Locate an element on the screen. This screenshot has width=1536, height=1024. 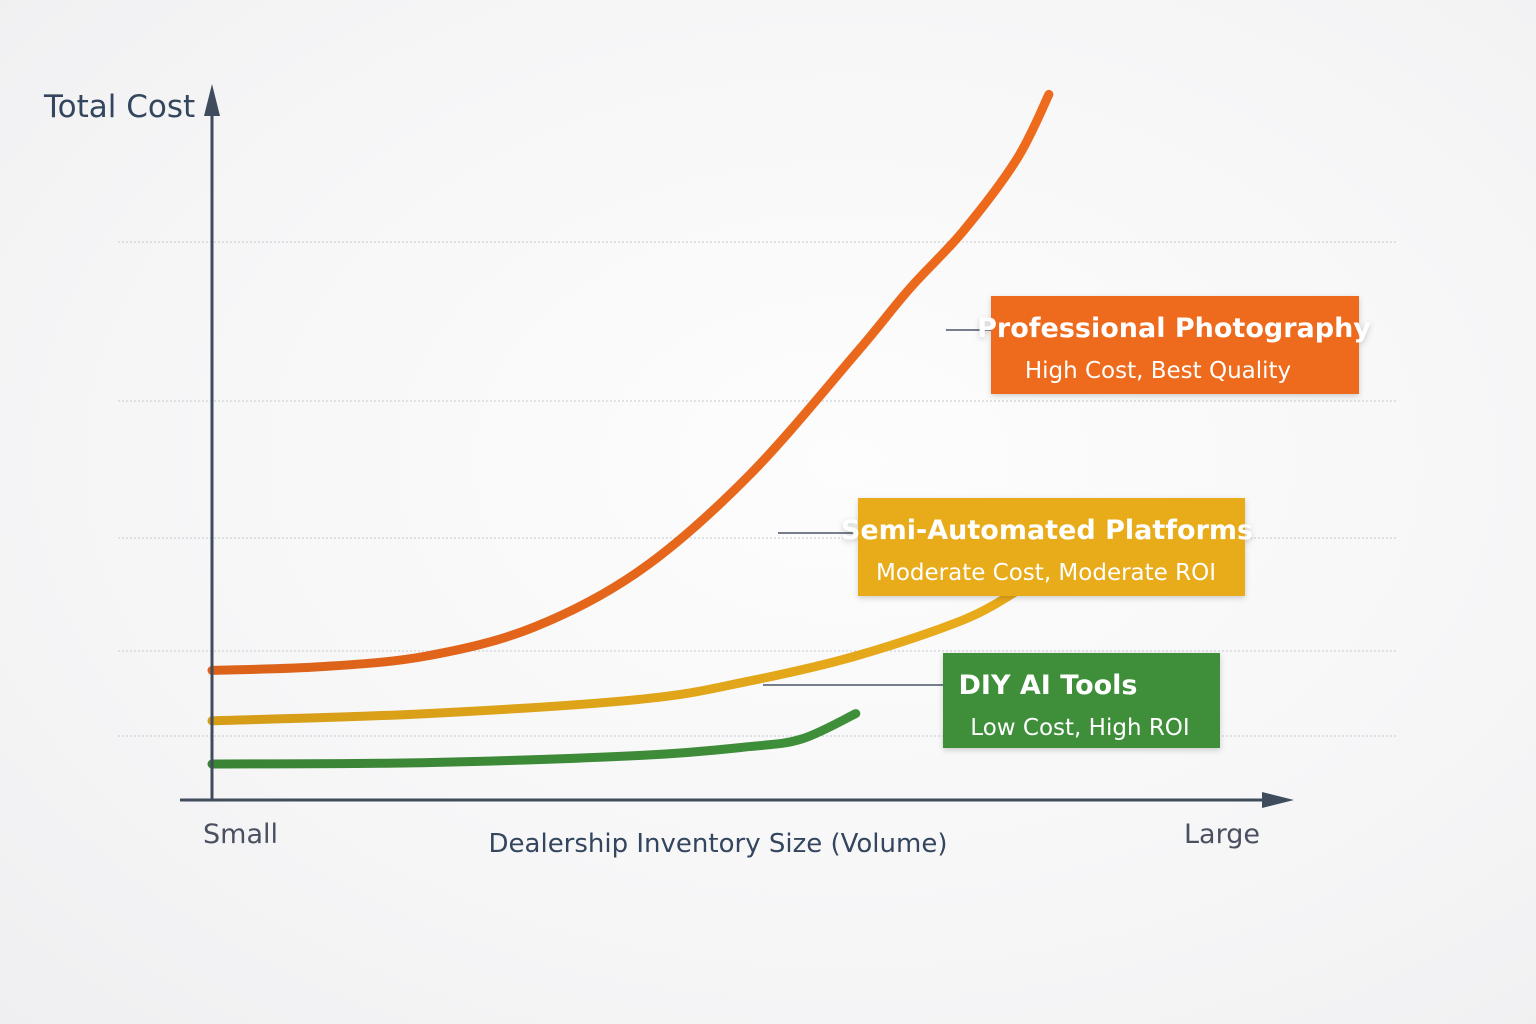
x-axis-arrow is located at coordinates (1278, 800).